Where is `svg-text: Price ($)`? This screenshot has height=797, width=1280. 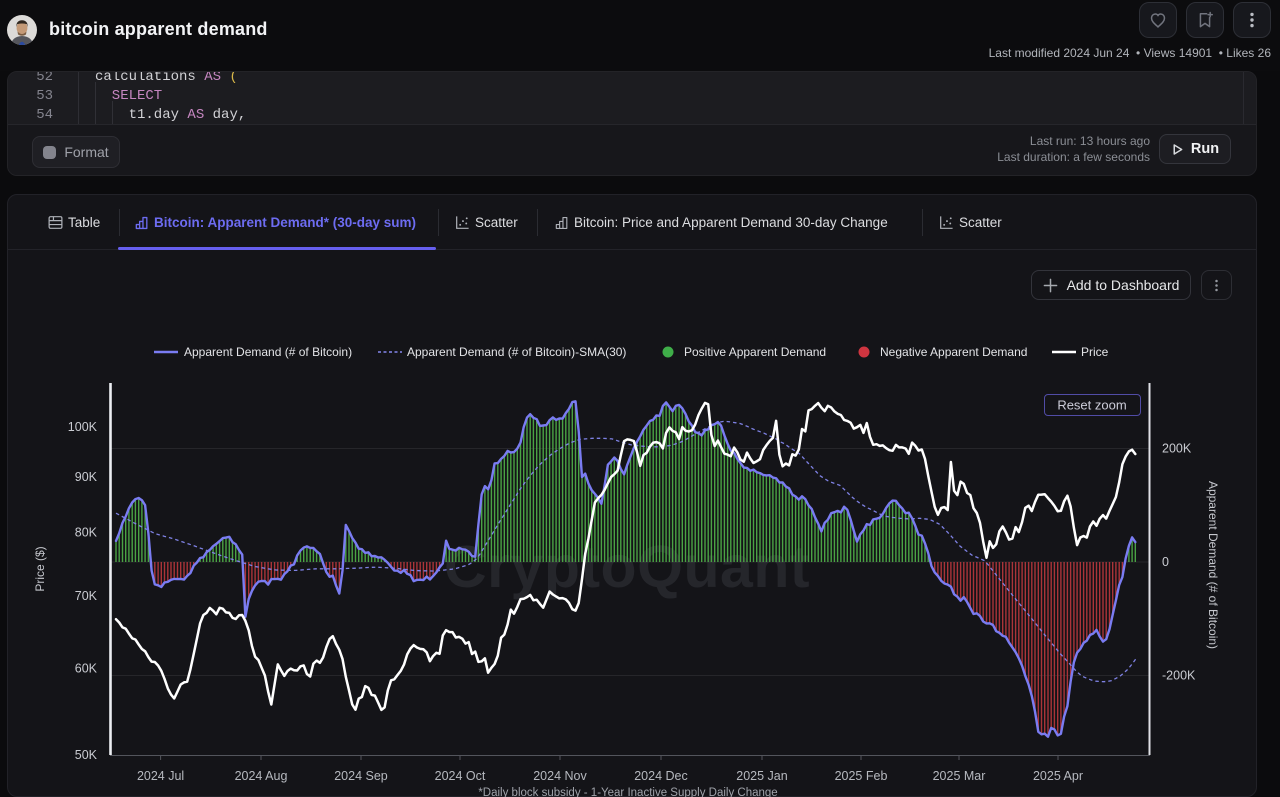
svg-text: Price ($) is located at coordinates (40, 568).